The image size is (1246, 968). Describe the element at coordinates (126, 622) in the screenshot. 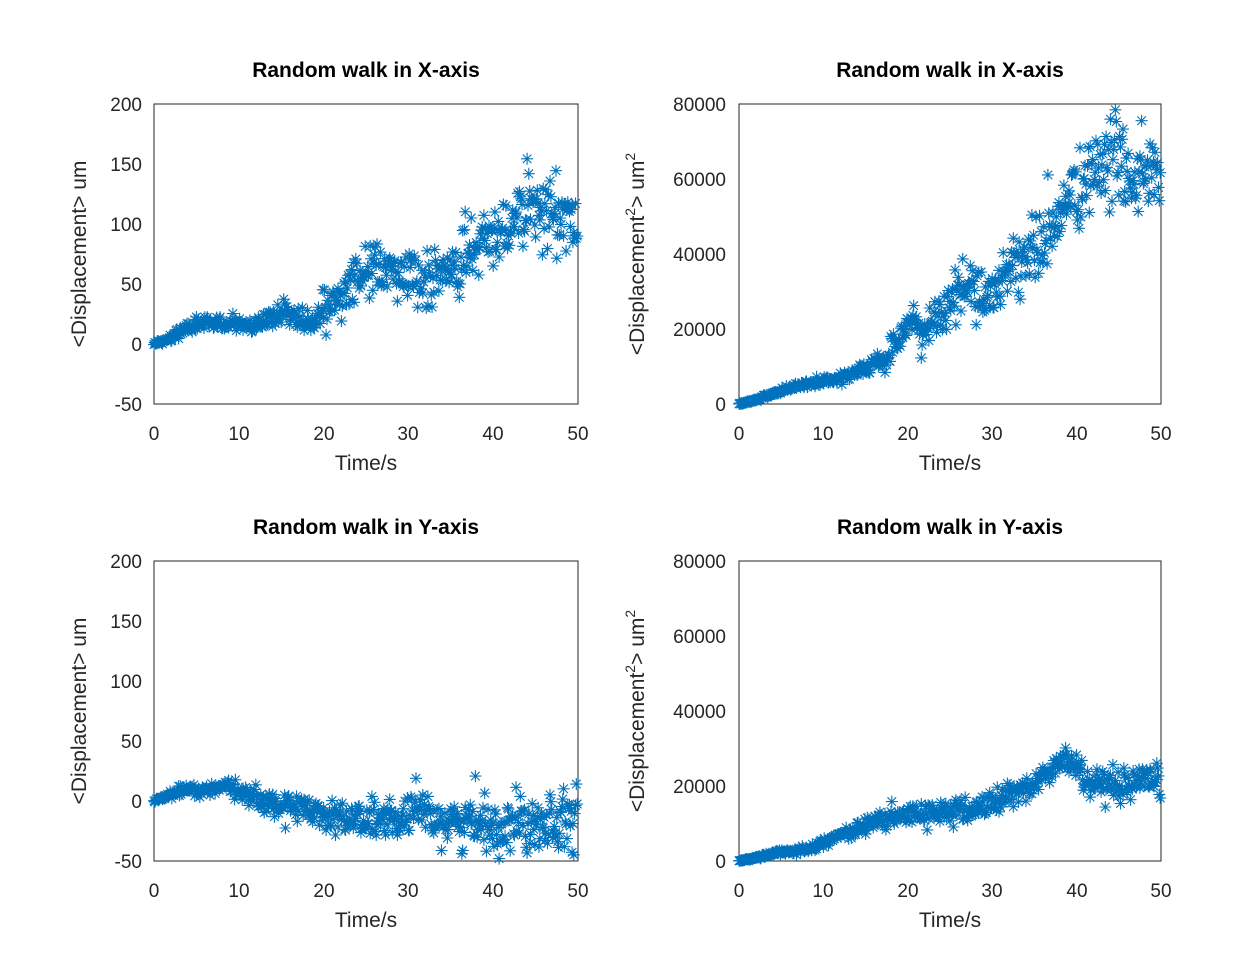

I see `y-tick-label: 150` at that location.